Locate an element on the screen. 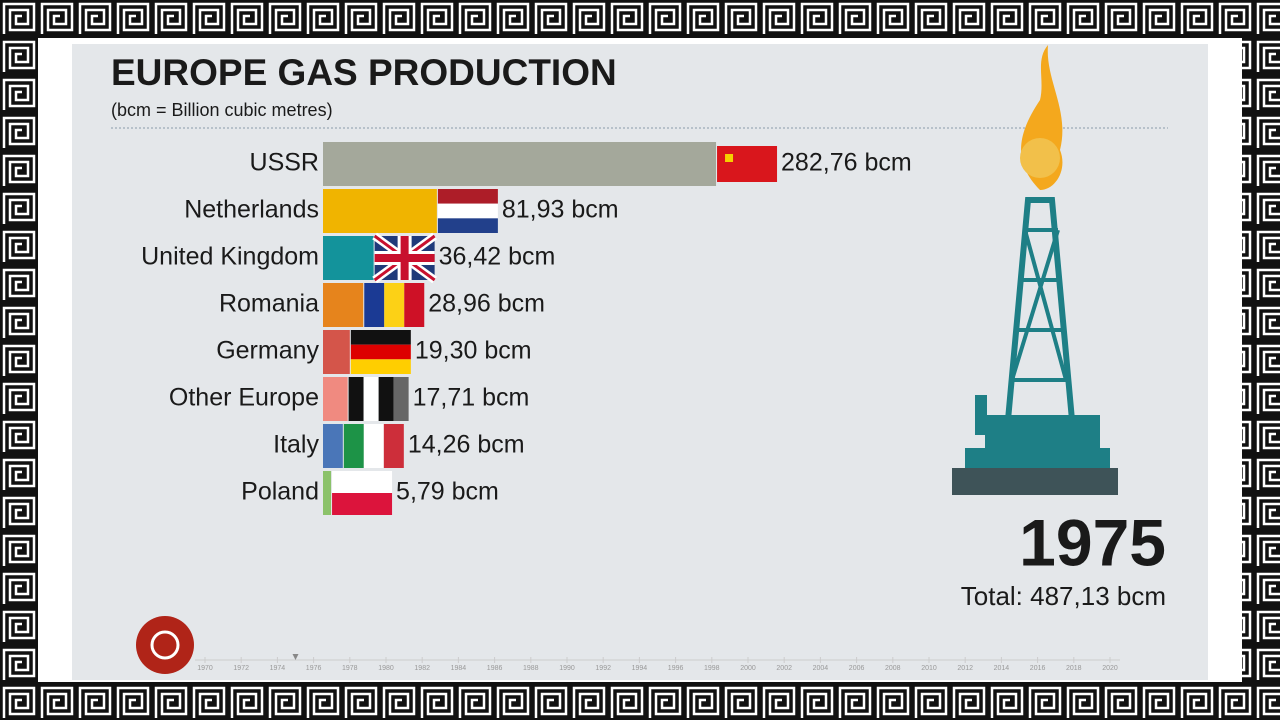 The image size is (1280, 720). category-label: Germany is located at coordinates (267, 351).